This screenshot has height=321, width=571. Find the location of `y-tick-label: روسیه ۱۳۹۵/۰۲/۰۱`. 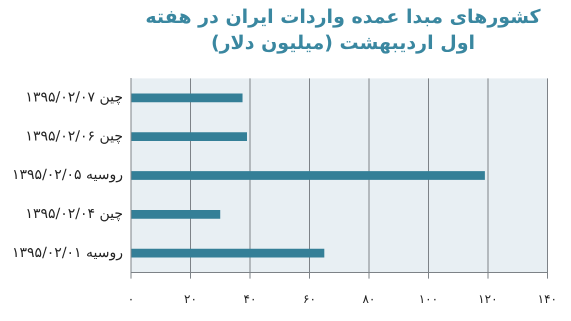

y-tick-label: روسیه ۱۳۹۵/۰۲/۰۱ is located at coordinates (68, 252).